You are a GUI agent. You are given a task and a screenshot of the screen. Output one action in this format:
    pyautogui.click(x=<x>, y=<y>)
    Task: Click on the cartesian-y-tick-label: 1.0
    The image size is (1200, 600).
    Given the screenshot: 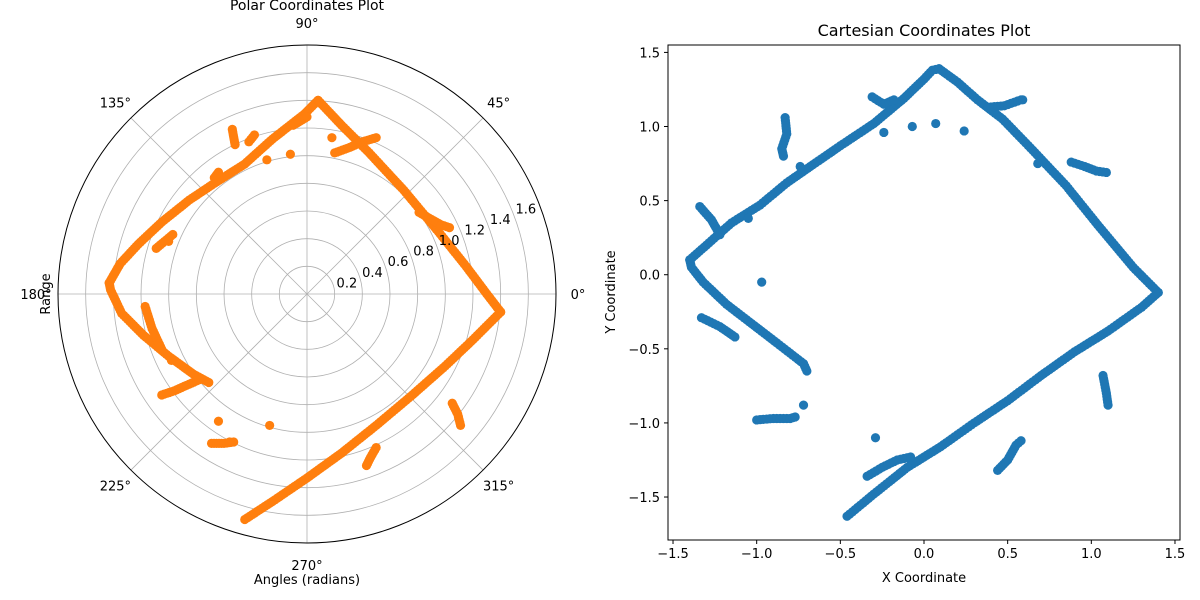 What is the action you would take?
    pyautogui.click(x=649, y=128)
    